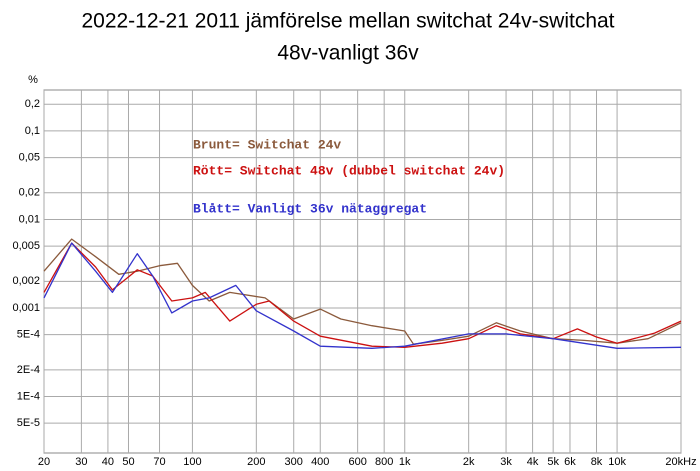  Describe the element at coordinates (256, 462) in the screenshot. I see `x-tick-label: 200` at that location.